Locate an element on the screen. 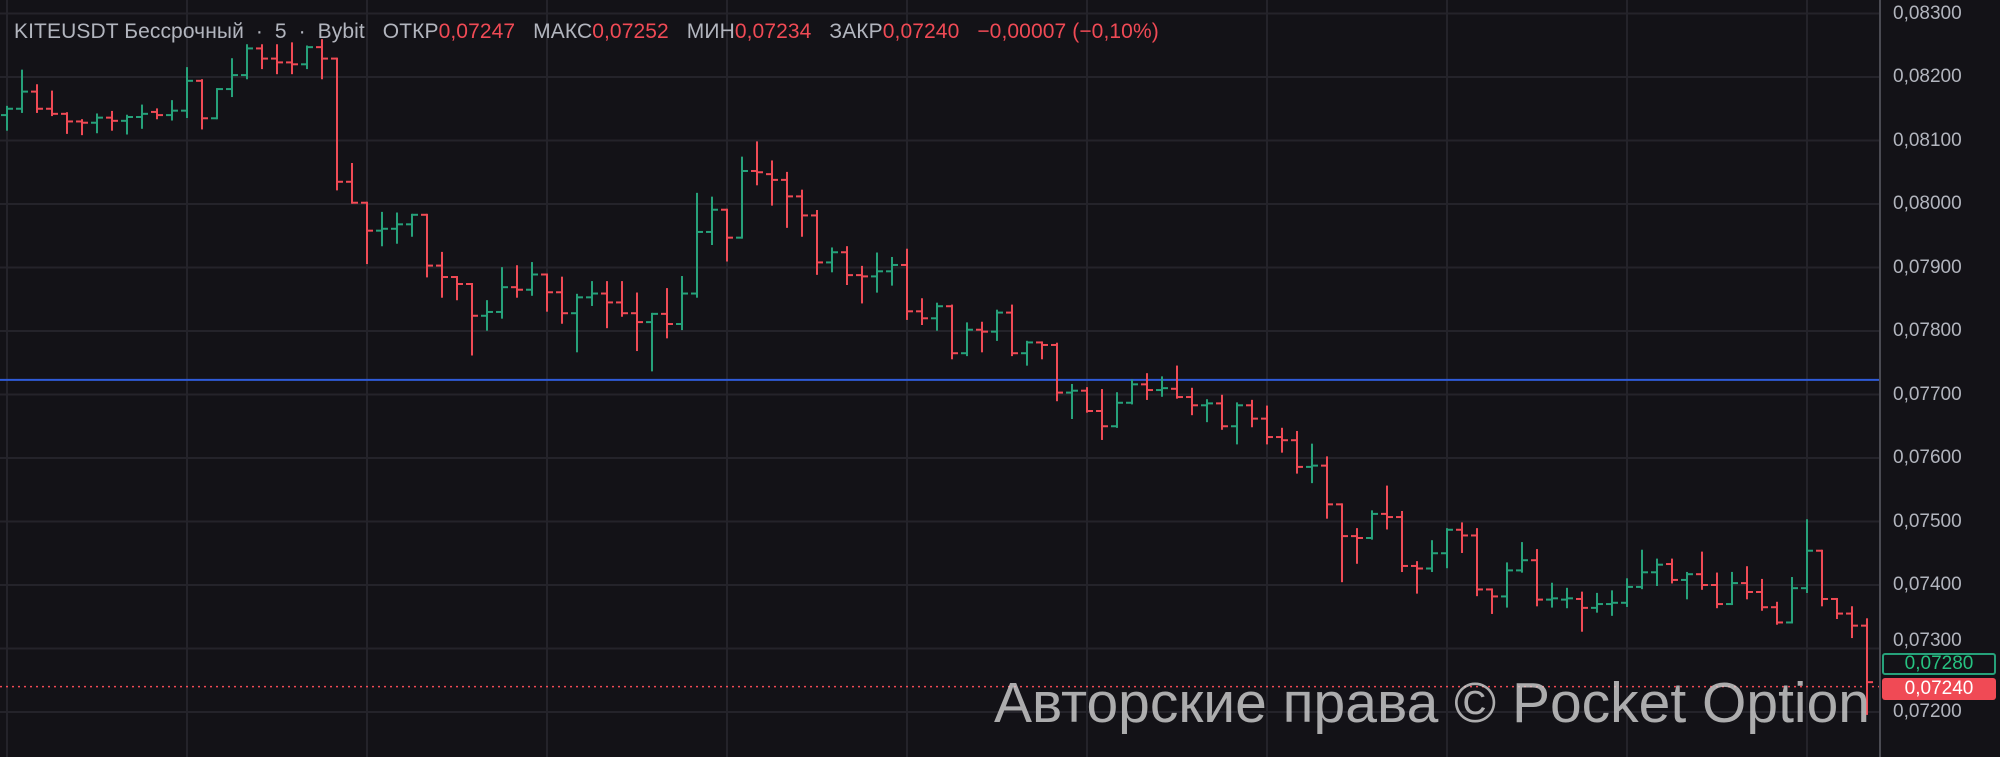 This screenshot has width=2000, height=757. price-axis-label: 0,07800 is located at coordinates (1927, 330).